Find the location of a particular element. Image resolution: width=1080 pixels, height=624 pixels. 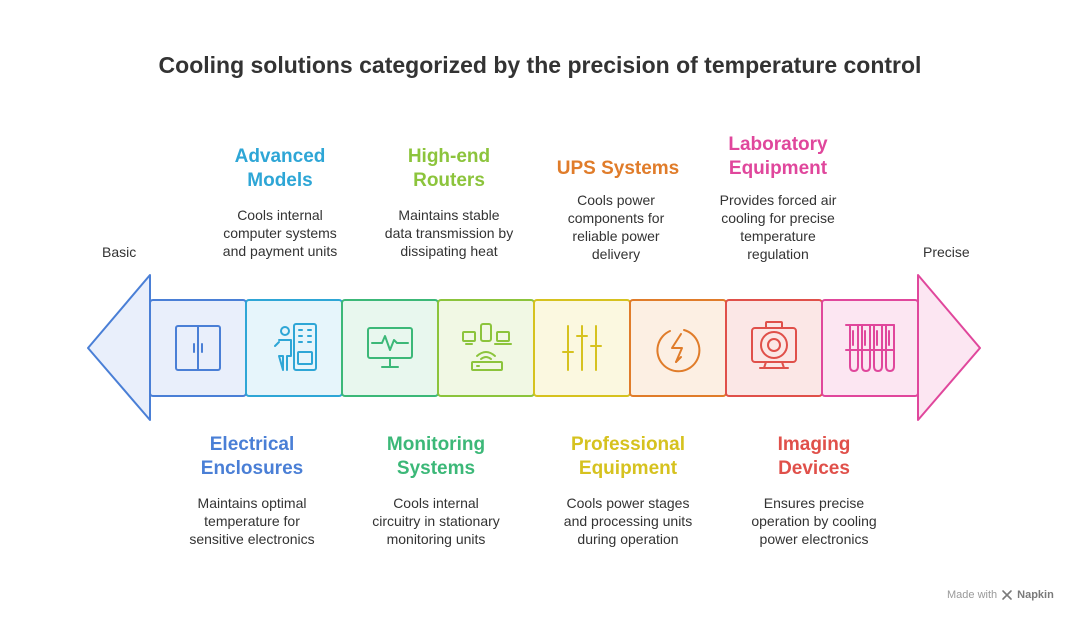

heading-line: Routers is located at coordinates (449, 180).